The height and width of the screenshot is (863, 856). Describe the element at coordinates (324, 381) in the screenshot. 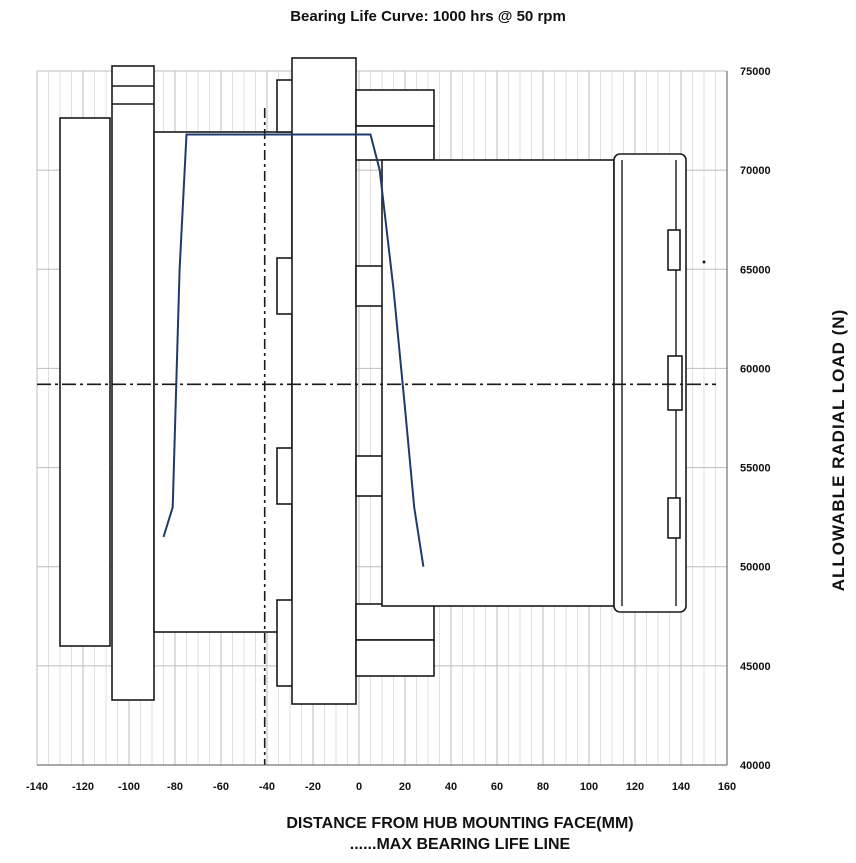

I see `wheel-flange` at that location.